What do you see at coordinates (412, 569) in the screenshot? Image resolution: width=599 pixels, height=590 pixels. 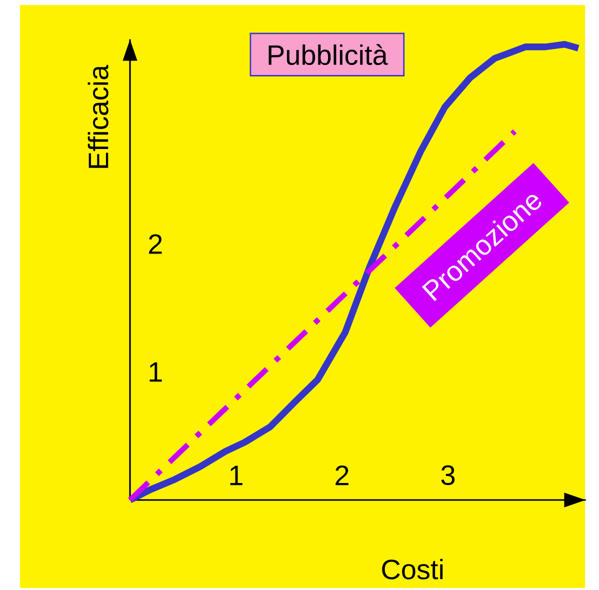 I see `x-axis-title: Costi` at bounding box center [412, 569].